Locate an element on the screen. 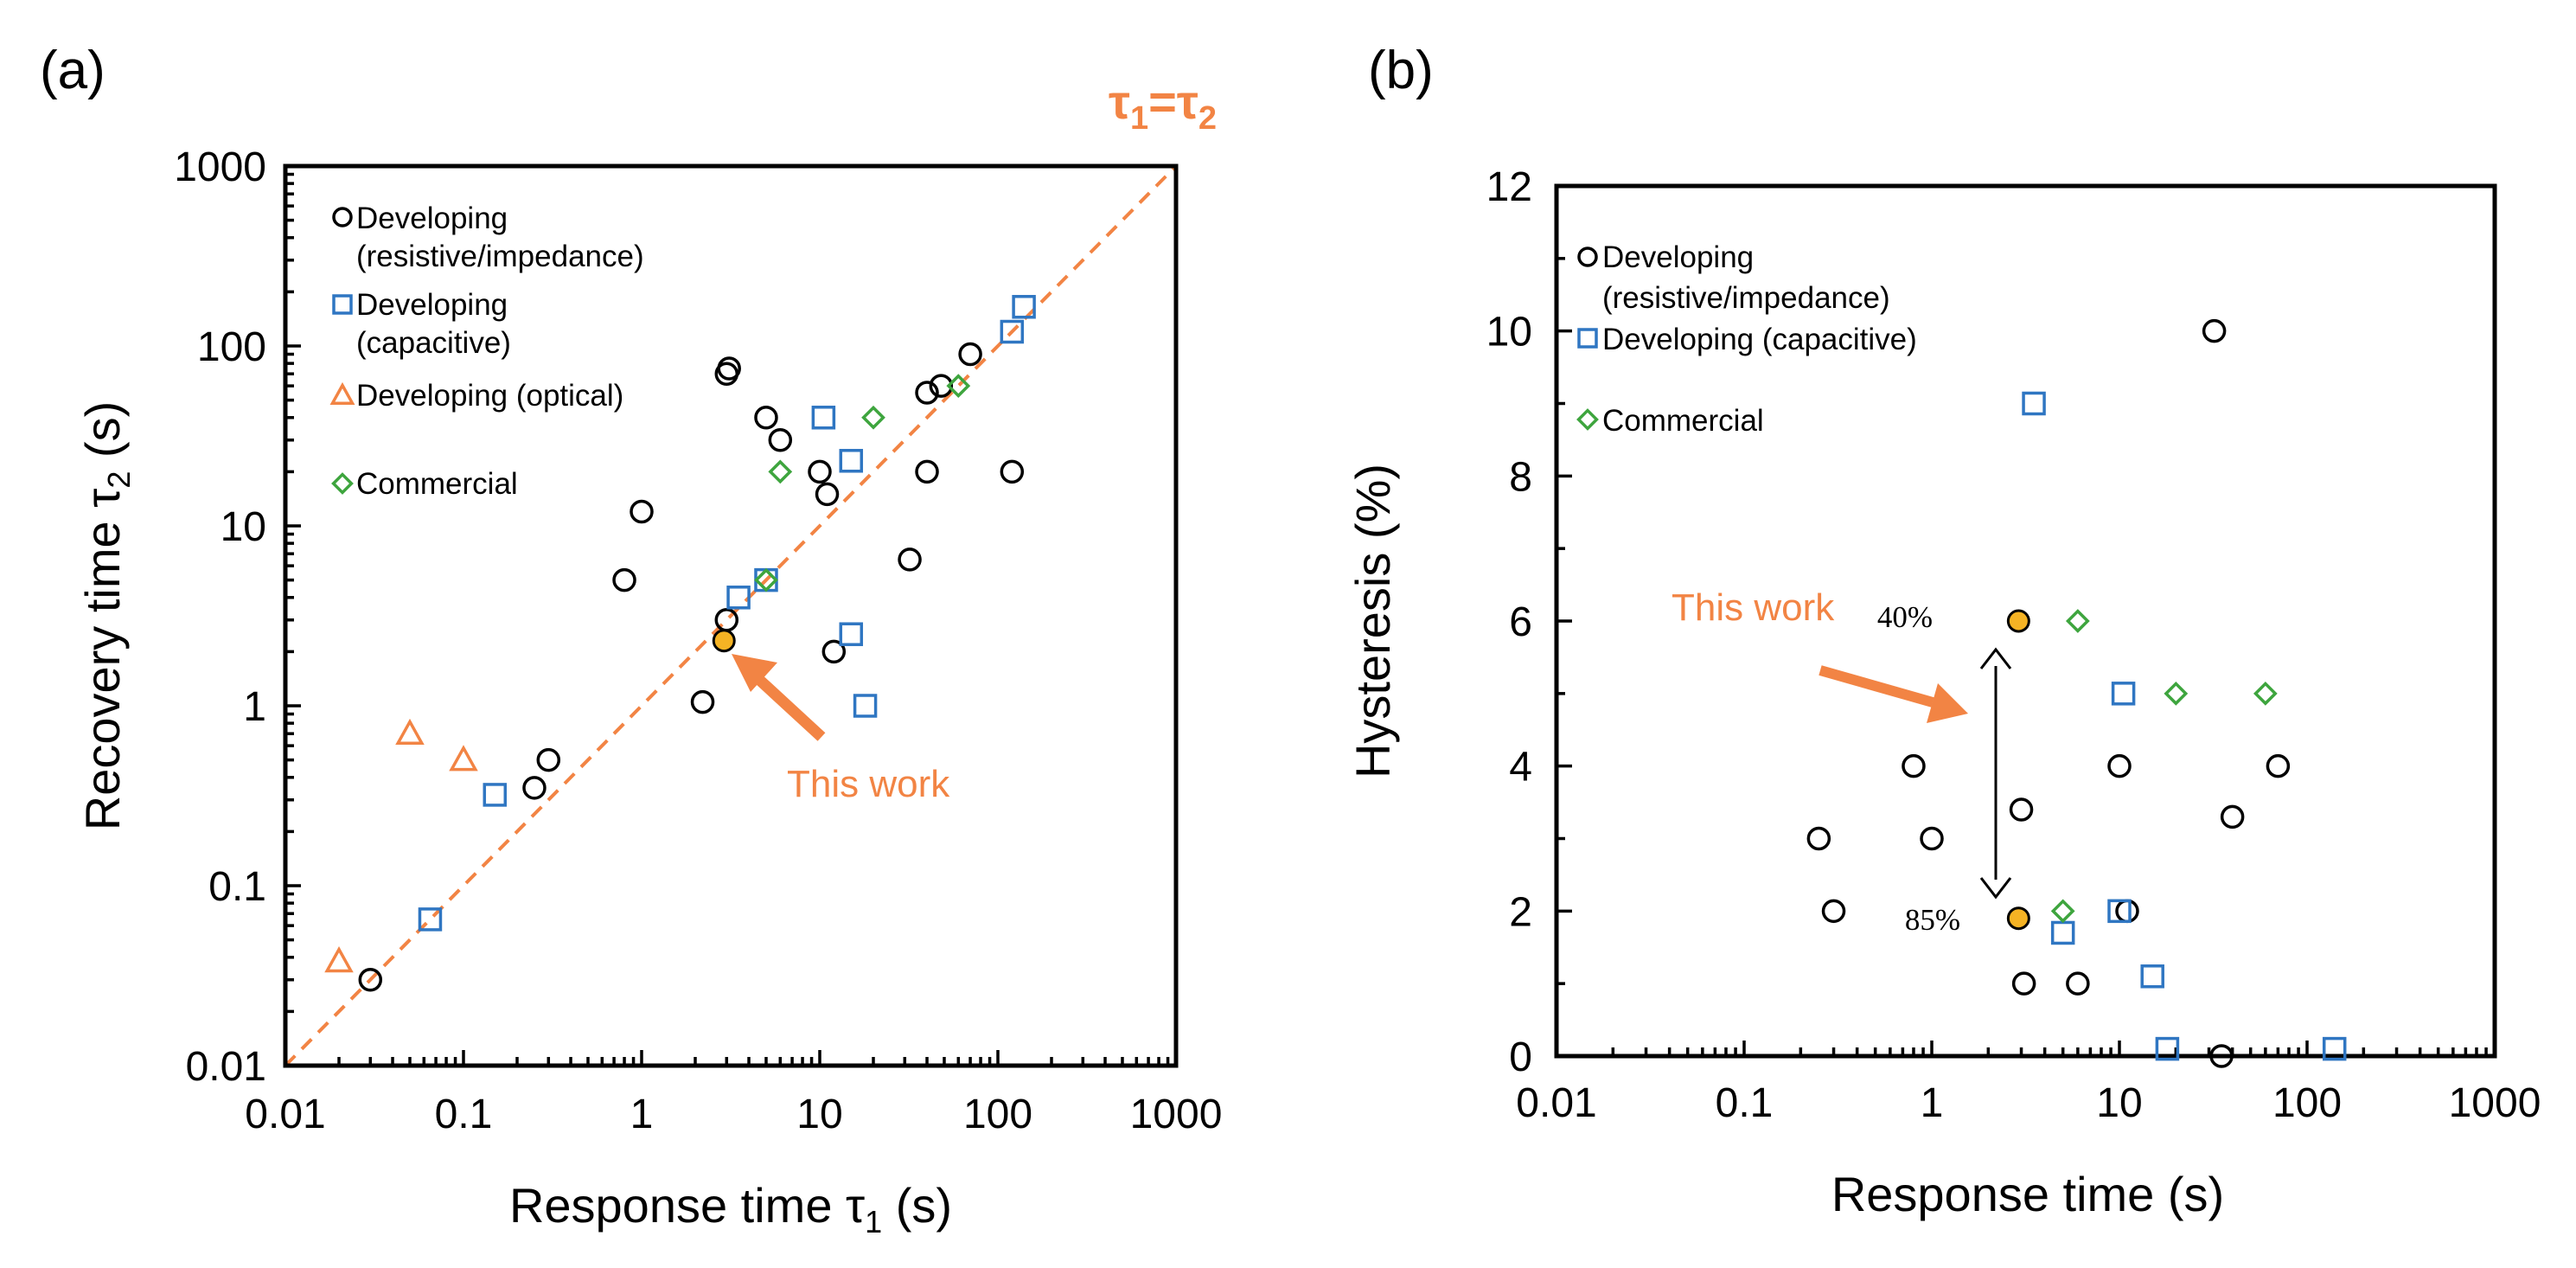  panel-a-label: (a) is located at coordinates (73, 70).